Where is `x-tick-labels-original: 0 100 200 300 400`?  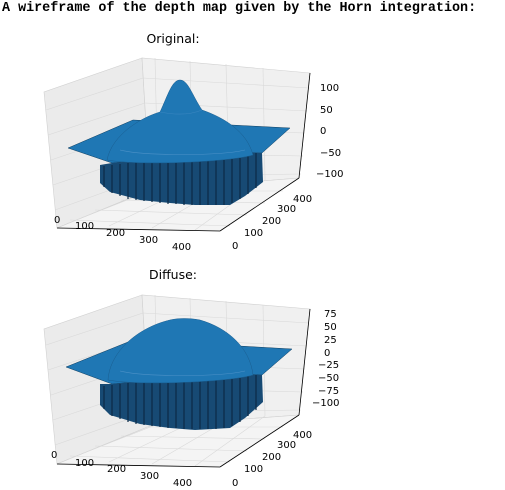
x-tick-labels-original: 0 100 200 300 400 is located at coordinates (122, 234).